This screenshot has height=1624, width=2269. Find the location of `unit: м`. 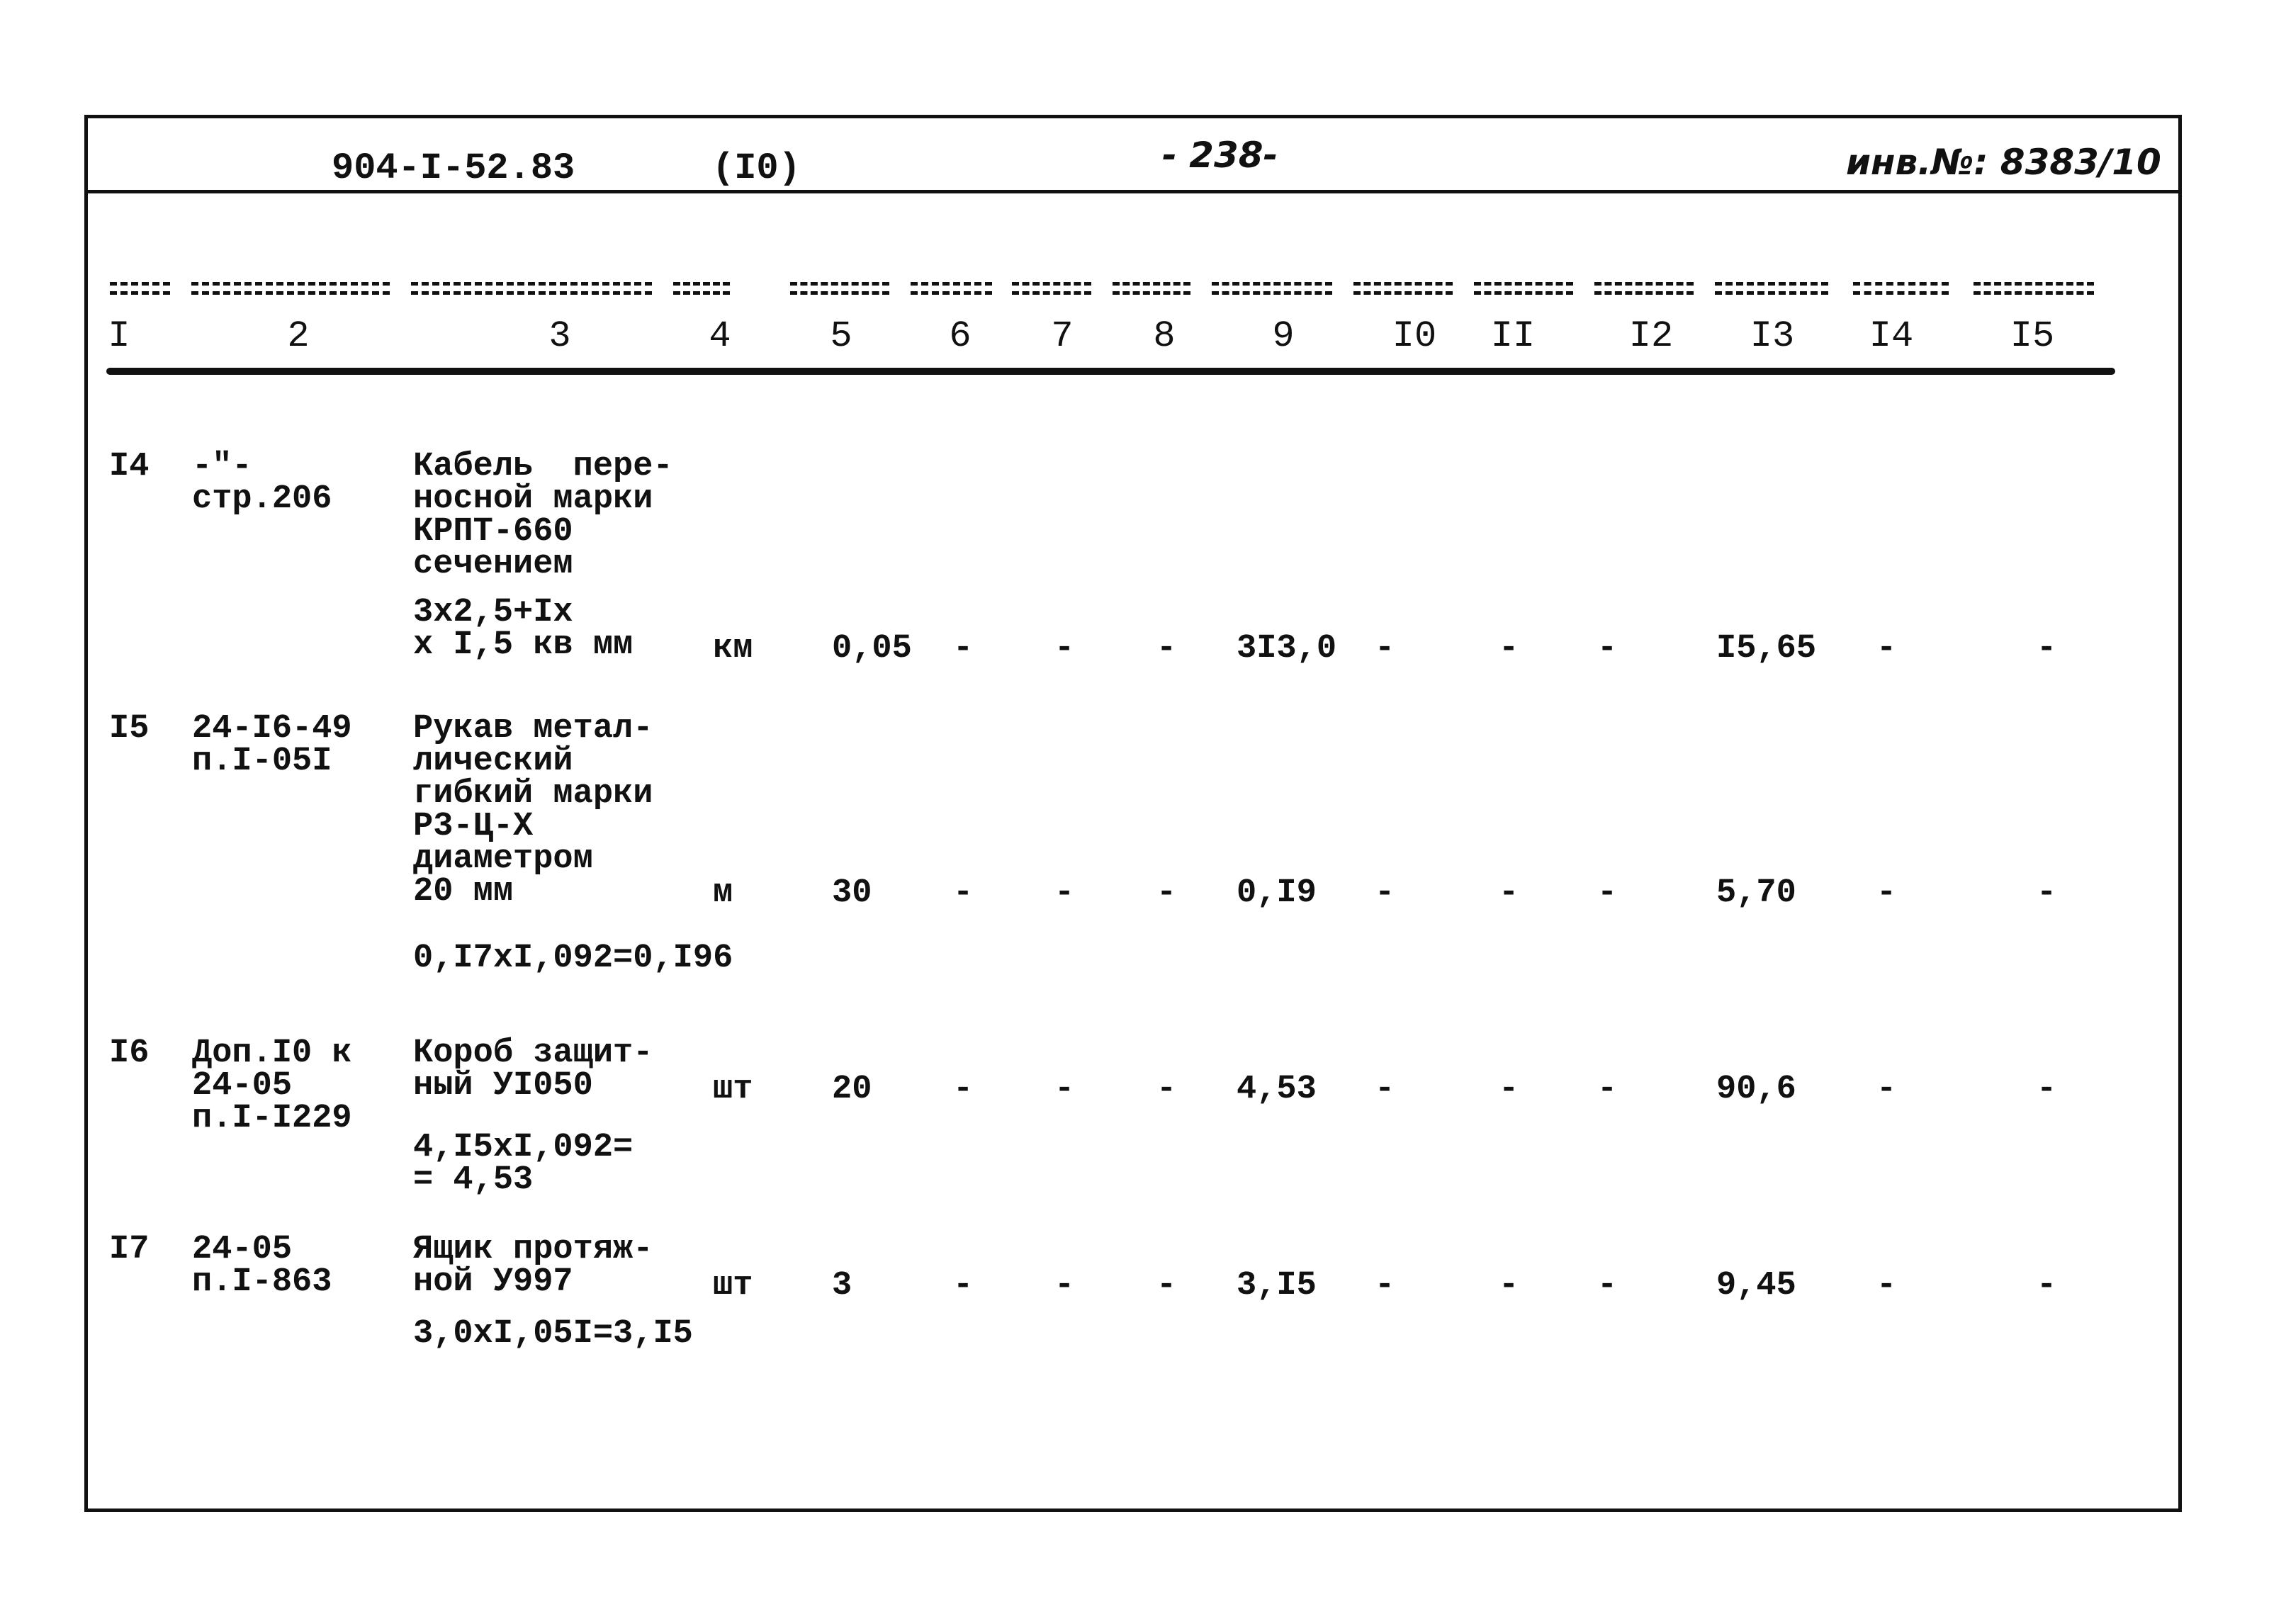

unit: м is located at coordinates (723, 893).